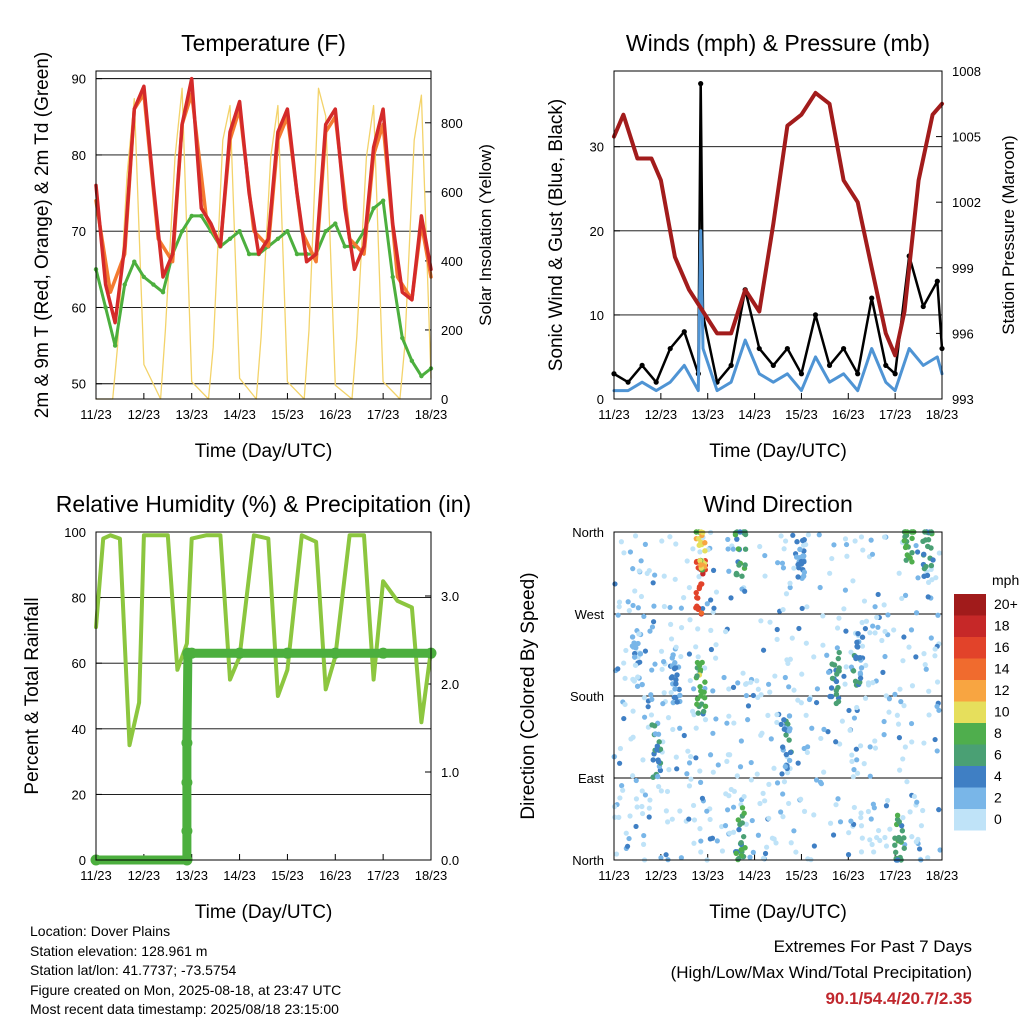  Describe the element at coordinates (801, 414) in the screenshot. I see `x-tick-label-1-4: 15/23` at that location.